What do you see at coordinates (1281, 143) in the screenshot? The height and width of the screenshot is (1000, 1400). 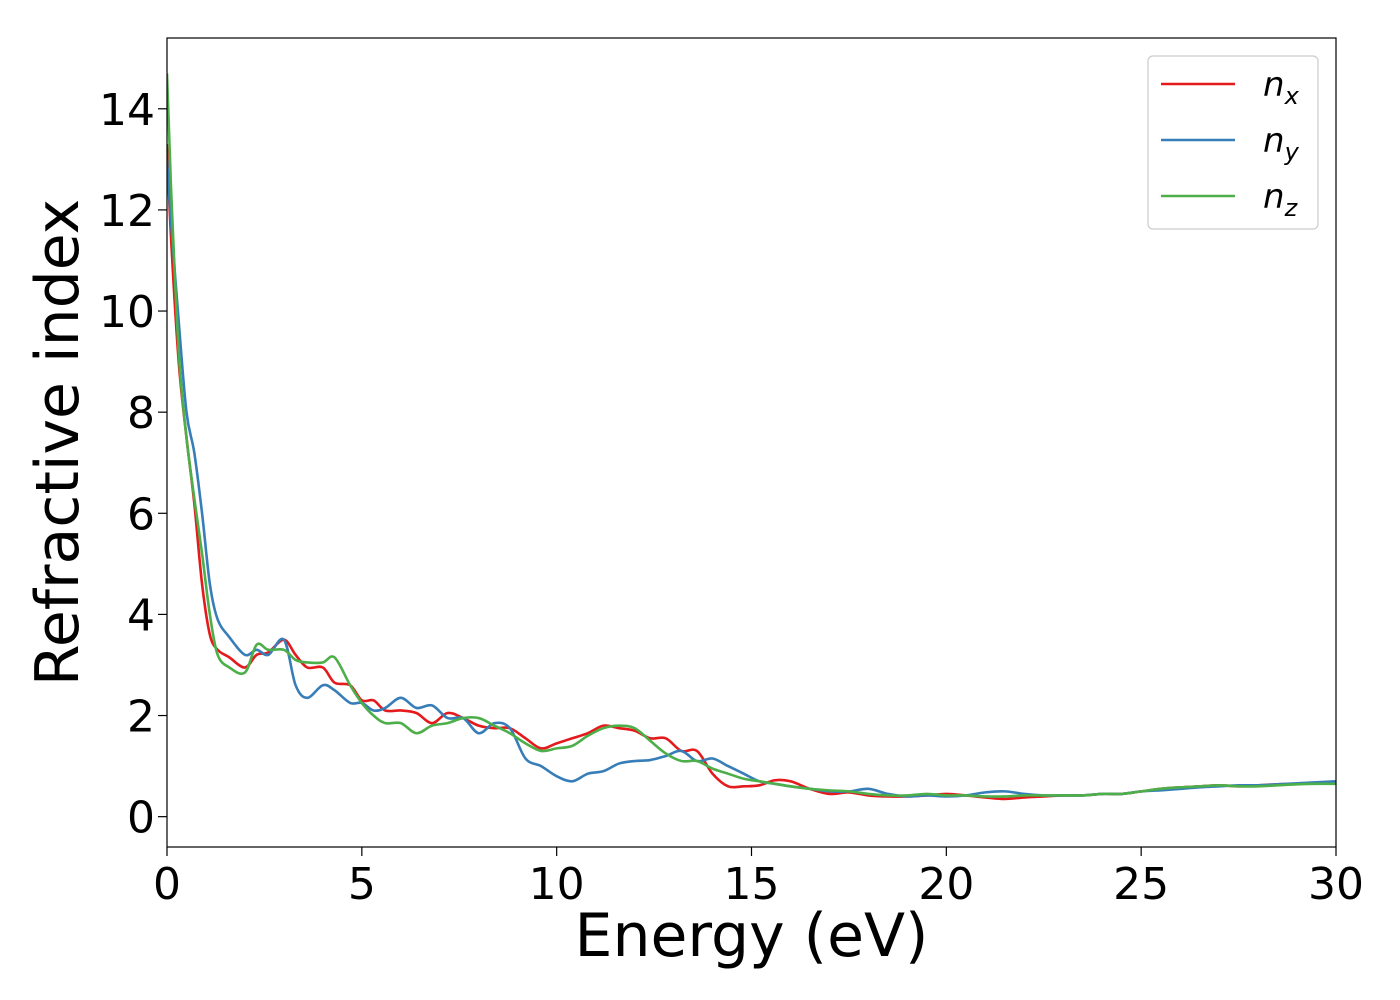 I see `legend-label-ny: ny` at bounding box center [1281, 143].